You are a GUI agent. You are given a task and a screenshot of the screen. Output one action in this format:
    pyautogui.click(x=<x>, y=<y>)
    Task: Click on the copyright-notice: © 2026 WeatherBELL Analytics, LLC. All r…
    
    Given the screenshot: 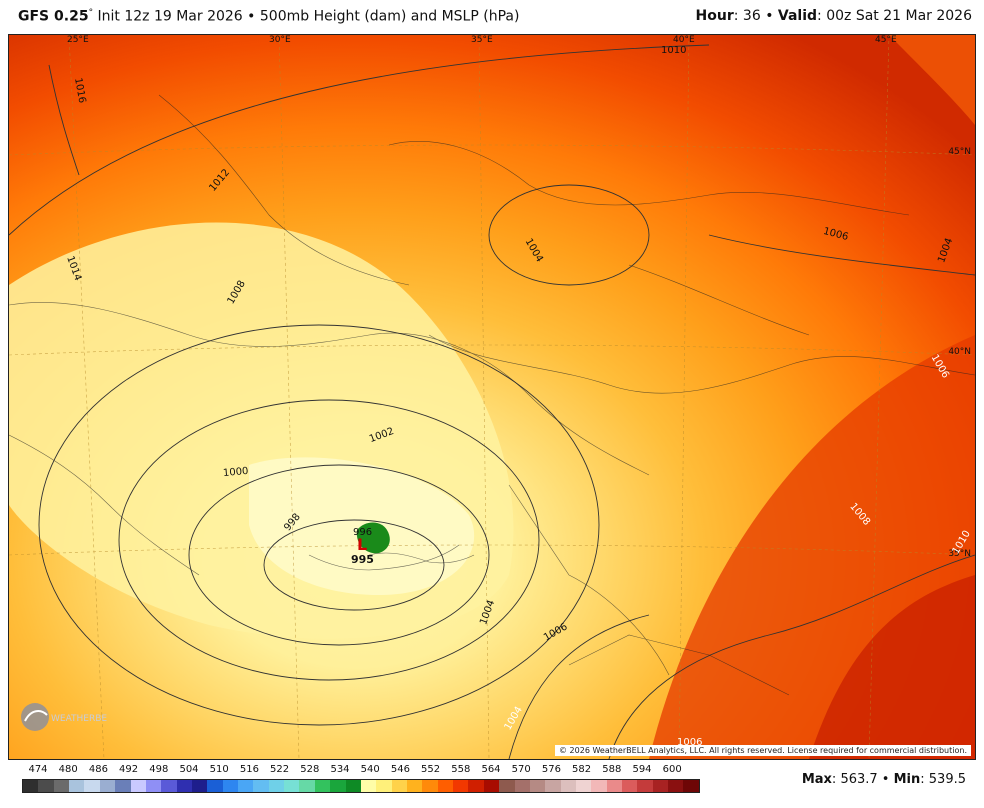 What is the action you would take?
    pyautogui.click(x=763, y=750)
    